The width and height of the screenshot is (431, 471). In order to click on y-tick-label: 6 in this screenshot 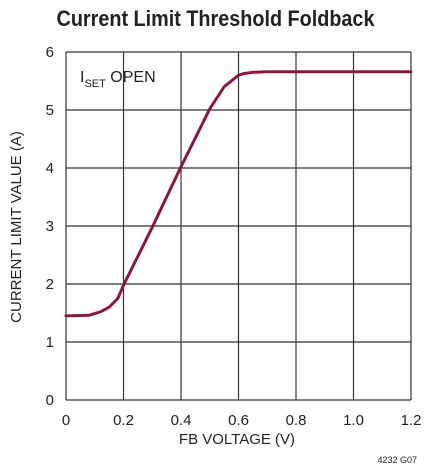, I will do `click(50, 52)`.